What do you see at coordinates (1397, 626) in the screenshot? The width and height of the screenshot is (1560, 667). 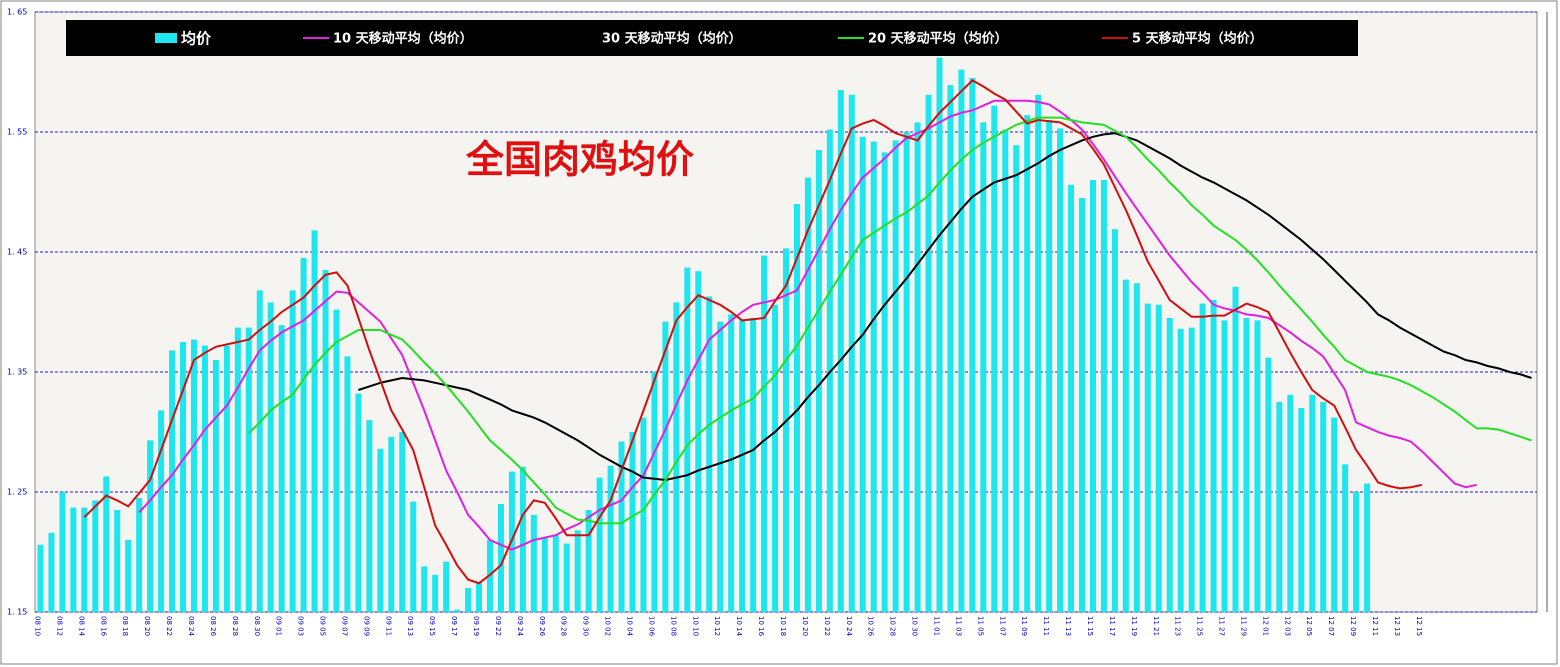 I see `x-tick-label: 12 13` at bounding box center [1397, 626].